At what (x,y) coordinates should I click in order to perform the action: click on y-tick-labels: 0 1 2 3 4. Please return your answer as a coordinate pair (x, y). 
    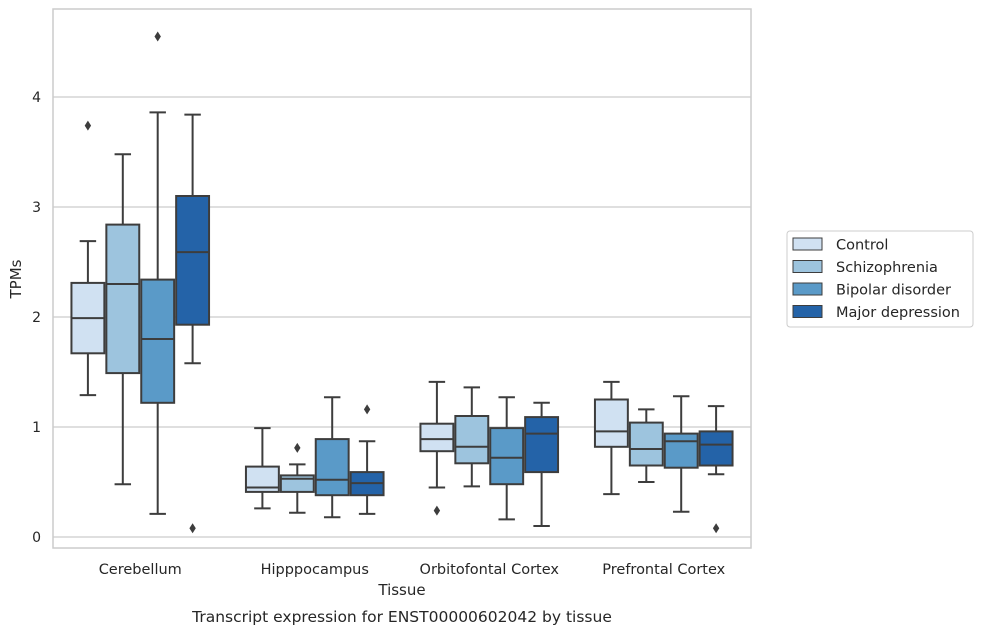
    Looking at the image, I should click on (36, 318).